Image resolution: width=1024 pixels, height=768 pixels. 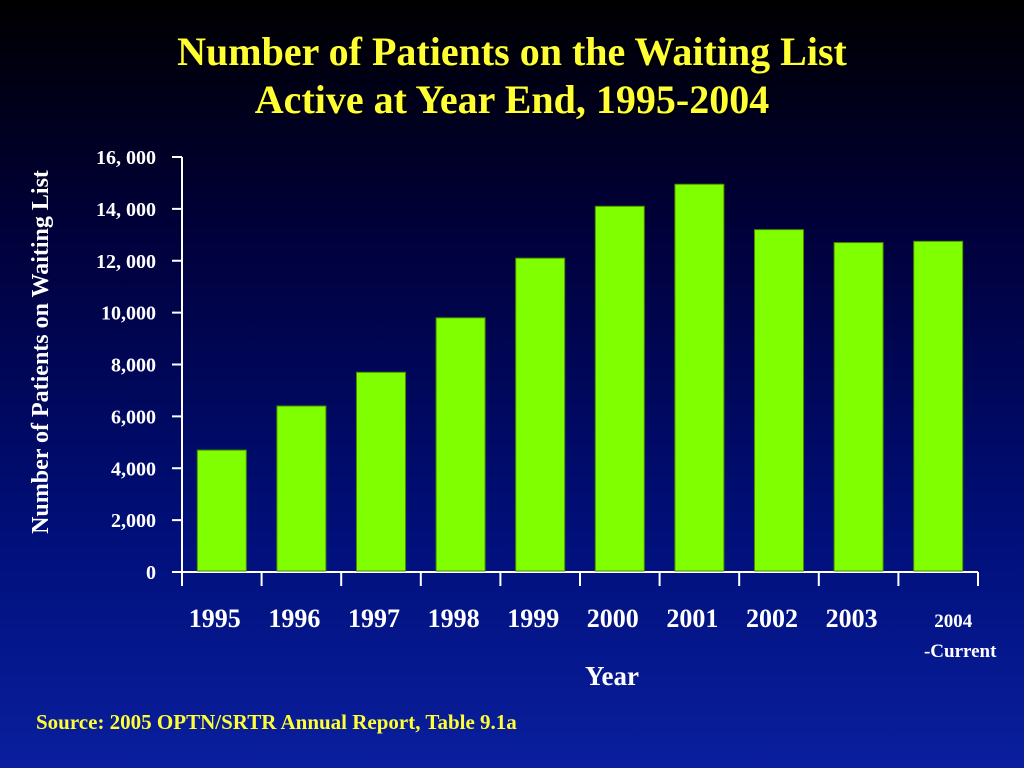 What do you see at coordinates (533, 618) in the screenshot?
I see `x-tick-label: 1999` at bounding box center [533, 618].